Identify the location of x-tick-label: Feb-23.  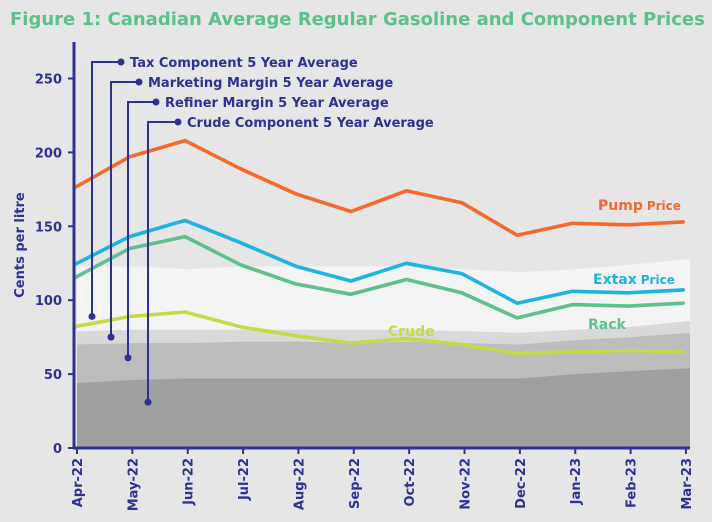
(632, 483).